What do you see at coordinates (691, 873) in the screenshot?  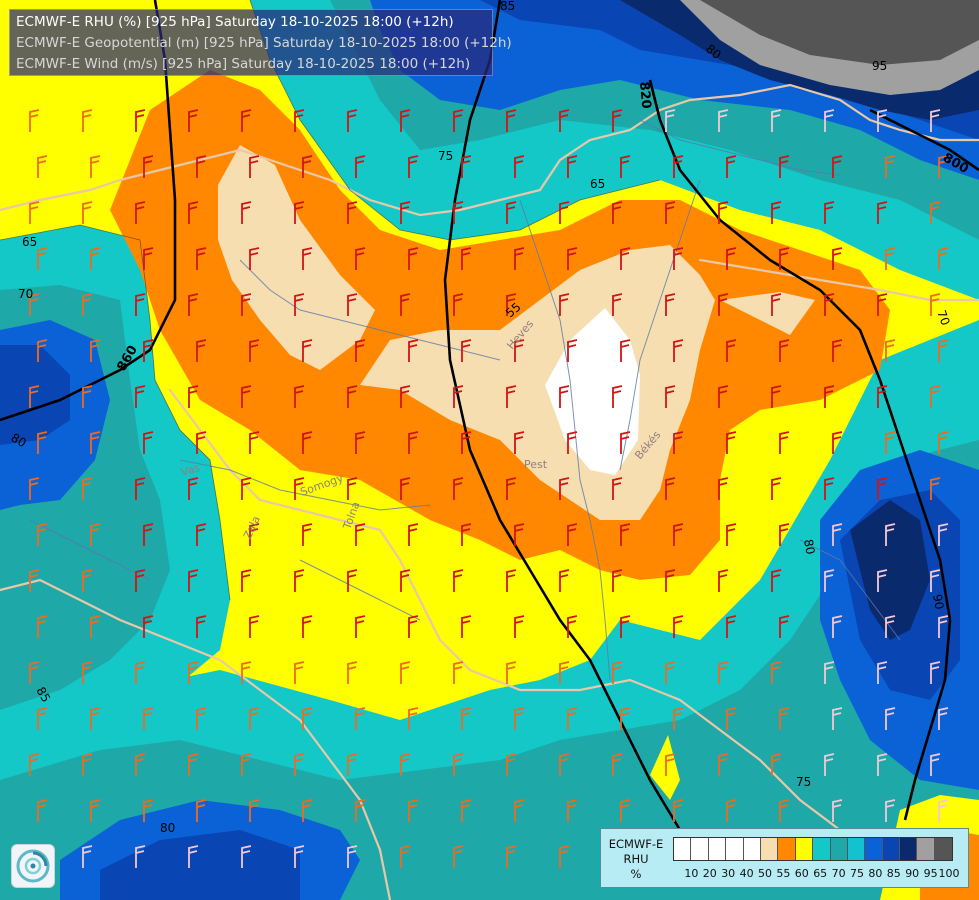 I see `legend-tick-label: 10` at bounding box center [691, 873].